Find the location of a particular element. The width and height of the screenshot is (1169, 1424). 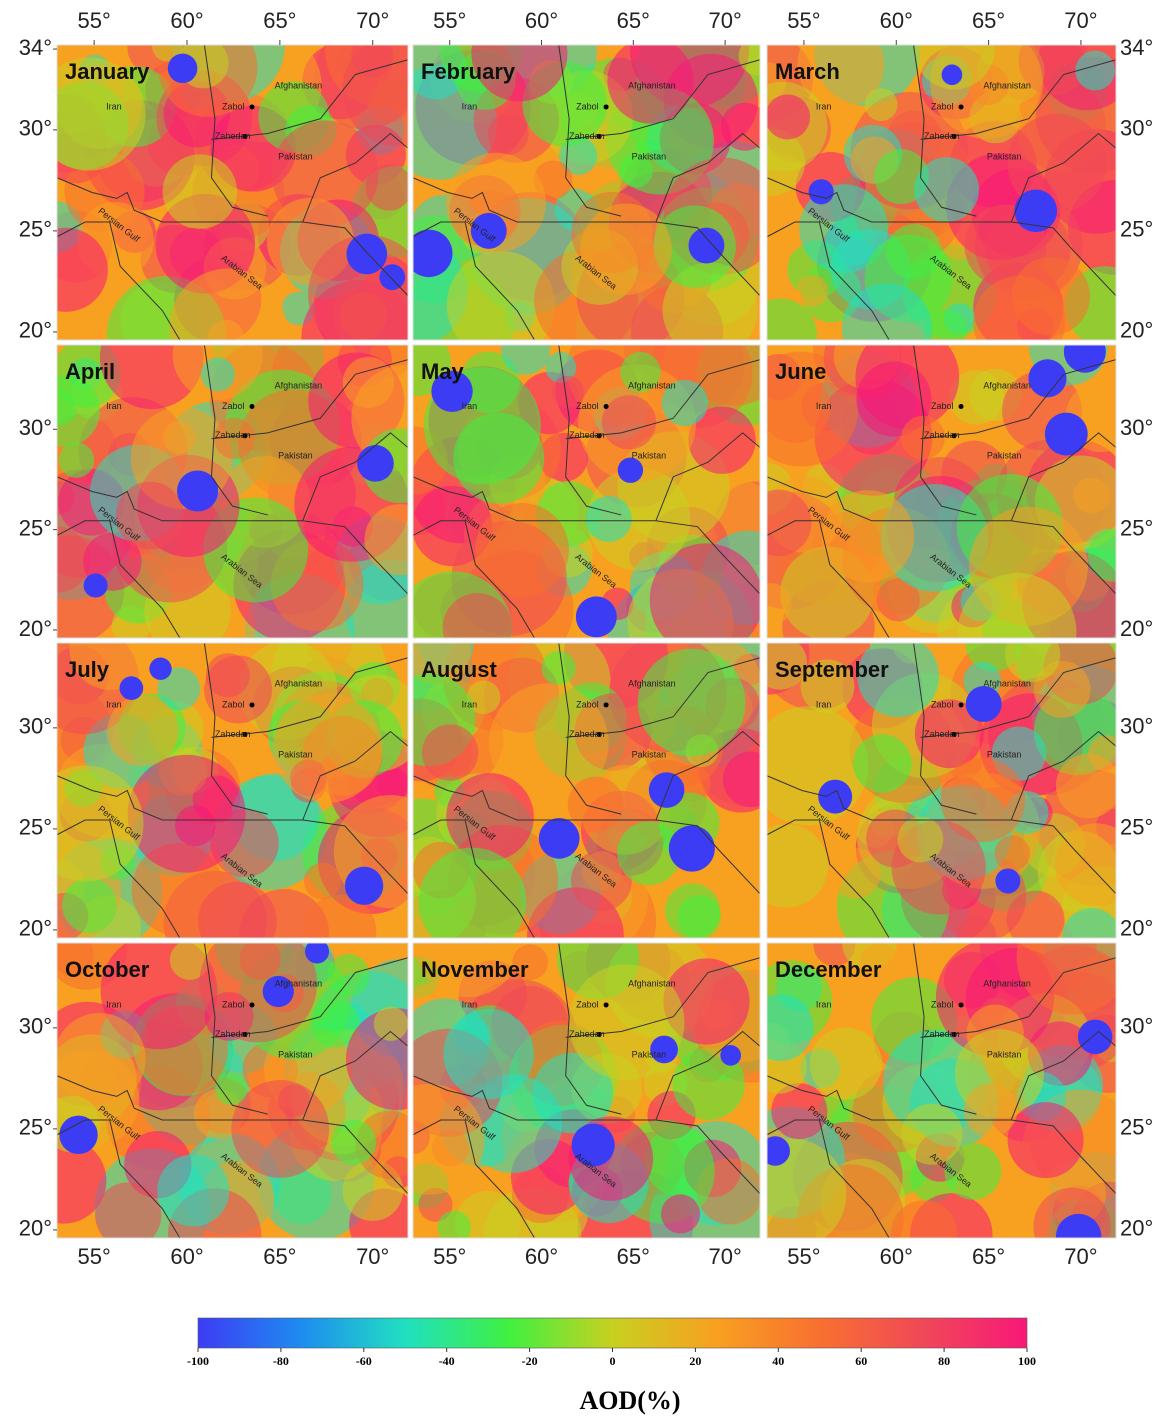

colorbar-tick-label: -60 is located at coordinates (364, 1361).